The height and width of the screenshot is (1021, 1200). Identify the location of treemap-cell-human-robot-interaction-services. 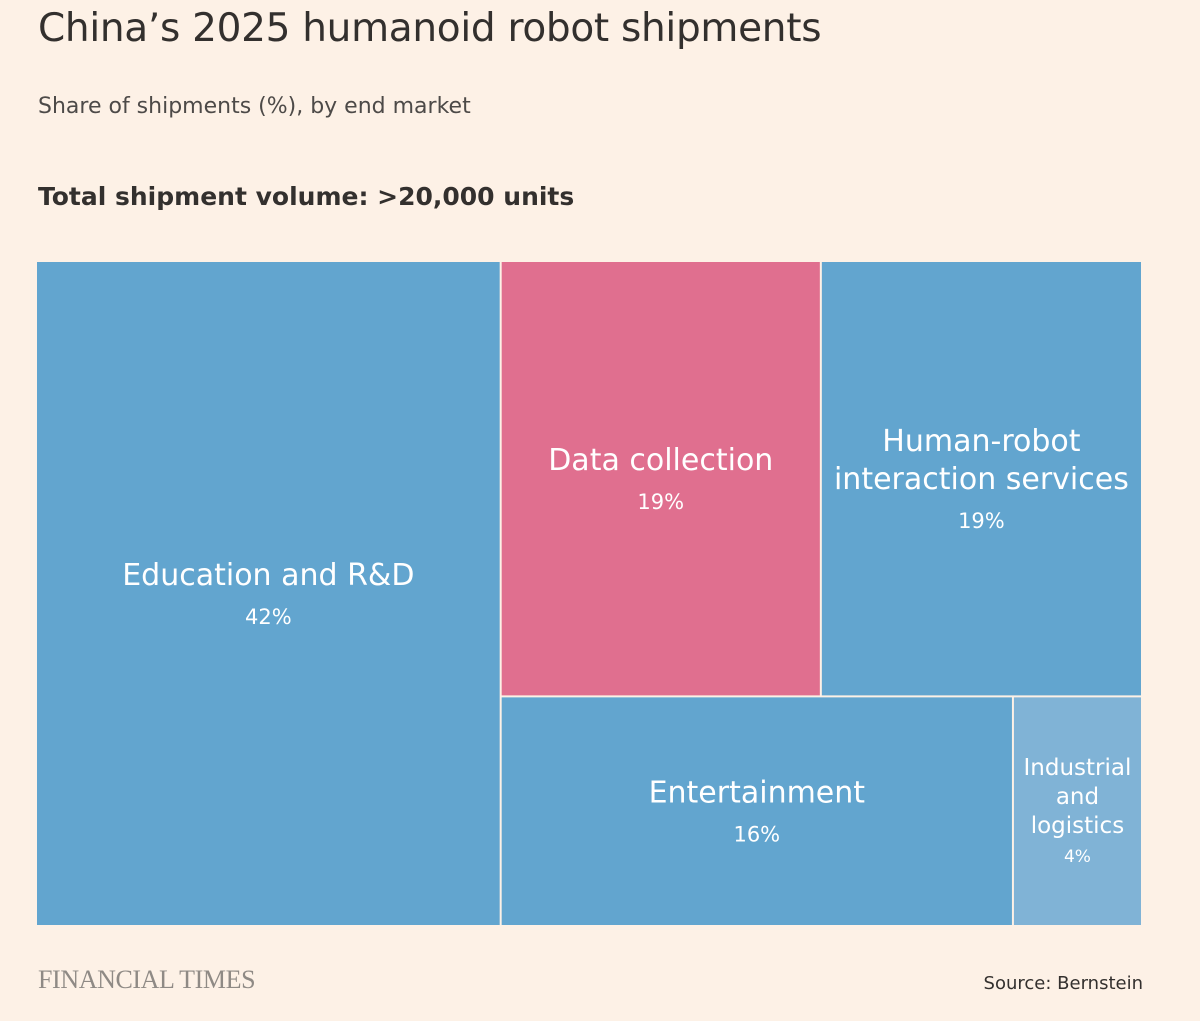
(981, 479).